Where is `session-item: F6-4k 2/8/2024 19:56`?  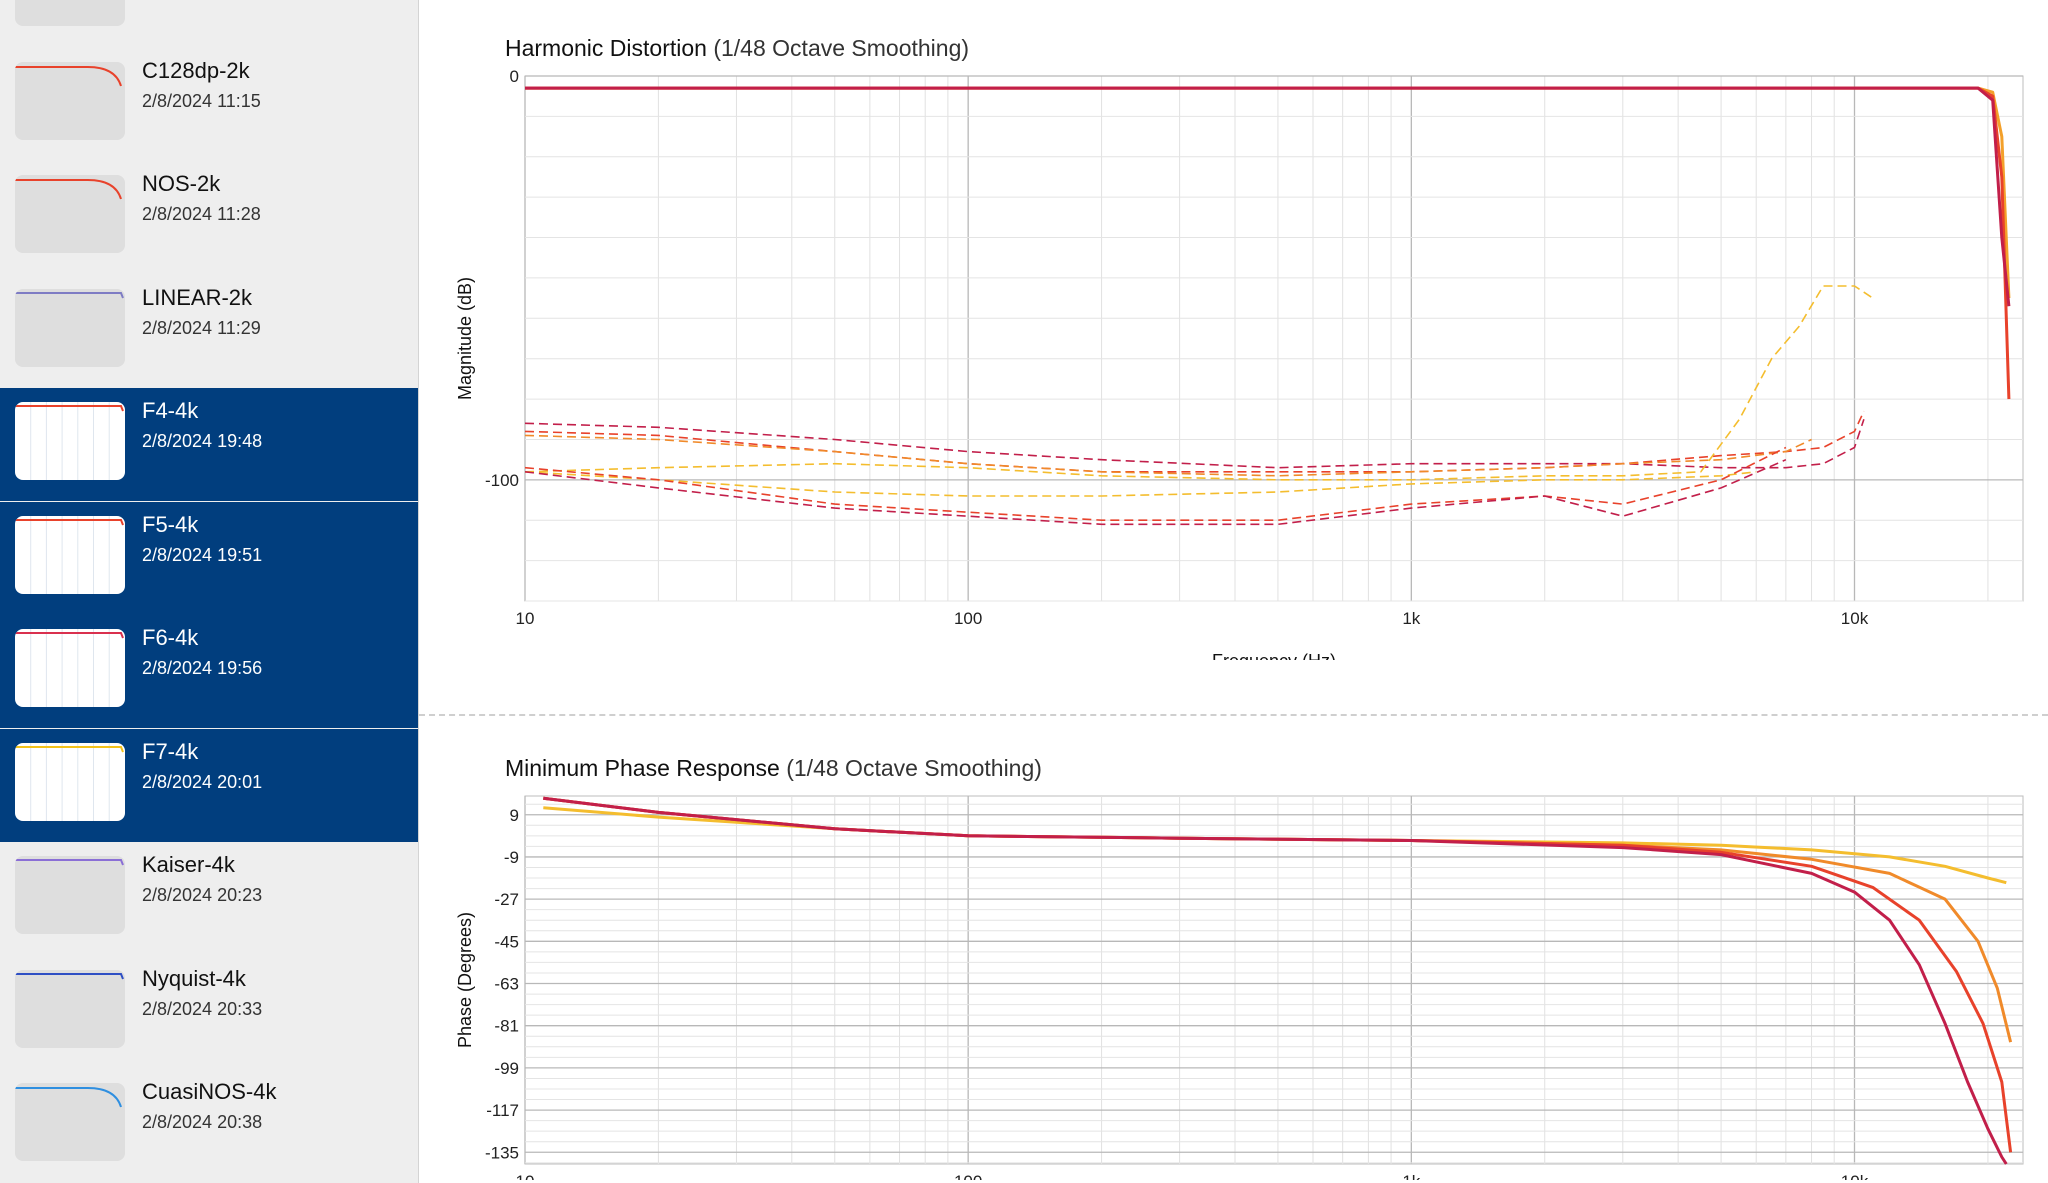
session-item: F6-4k 2/8/2024 19:56 is located at coordinates (209, 671).